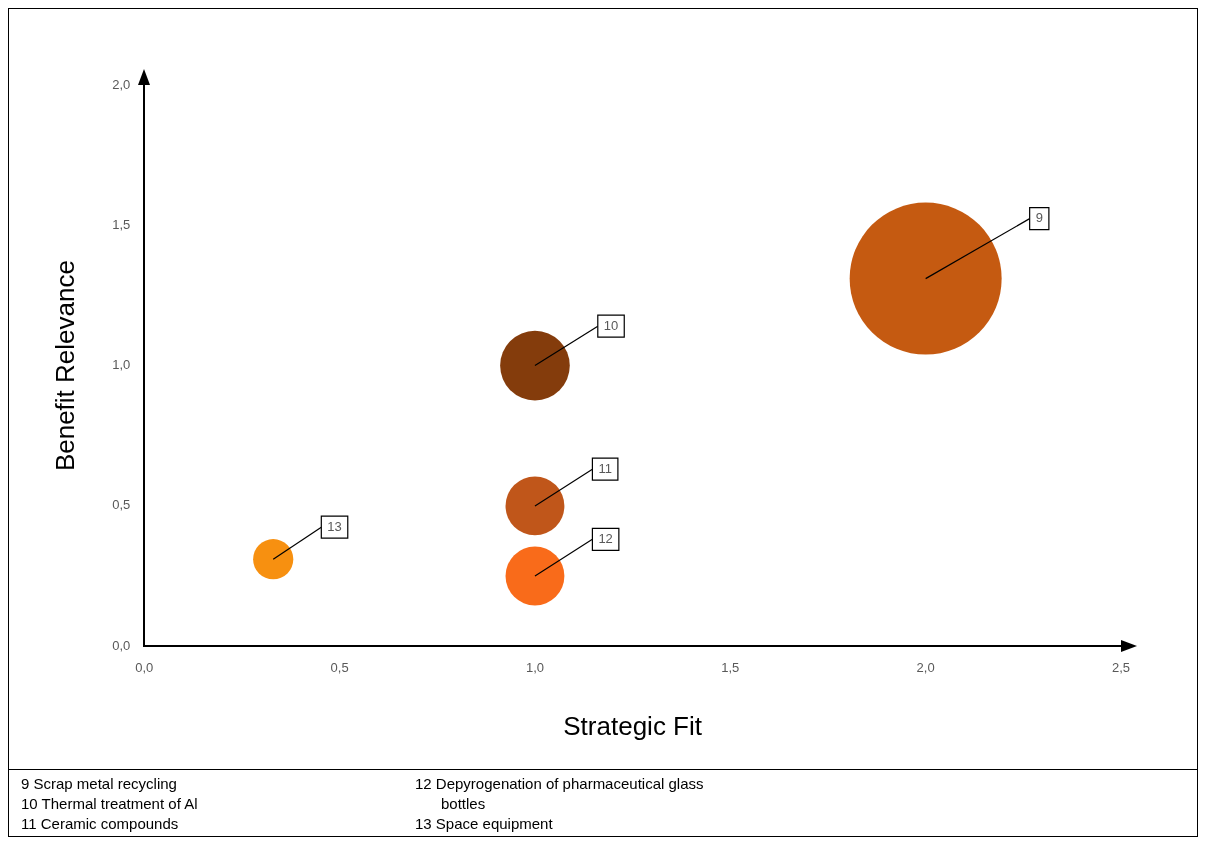  What do you see at coordinates (611, 325) in the screenshot?
I see `annotation: 10` at bounding box center [611, 325].